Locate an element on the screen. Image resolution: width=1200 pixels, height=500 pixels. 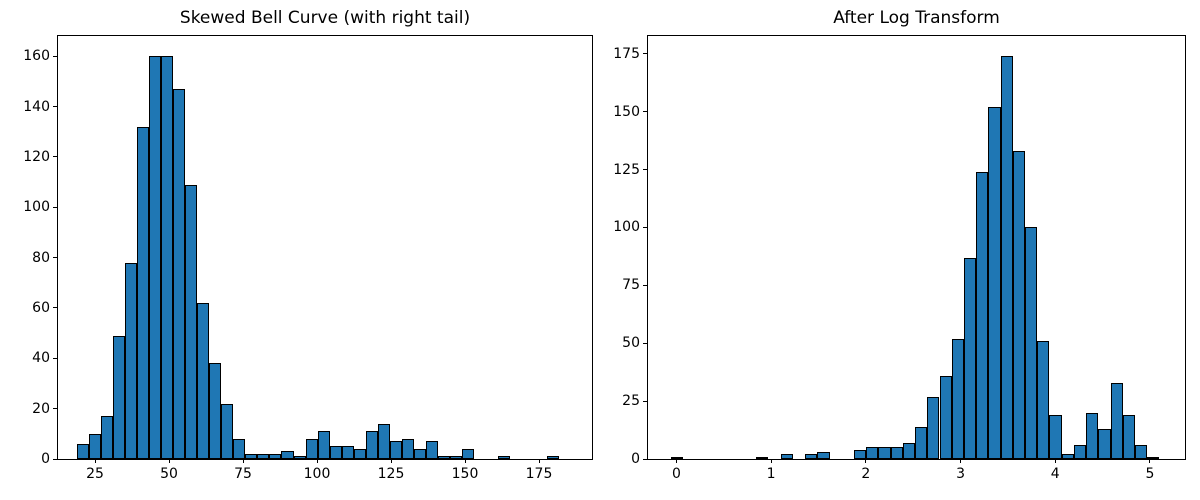
y-tick-label: 175 is located at coordinates (626, 53).